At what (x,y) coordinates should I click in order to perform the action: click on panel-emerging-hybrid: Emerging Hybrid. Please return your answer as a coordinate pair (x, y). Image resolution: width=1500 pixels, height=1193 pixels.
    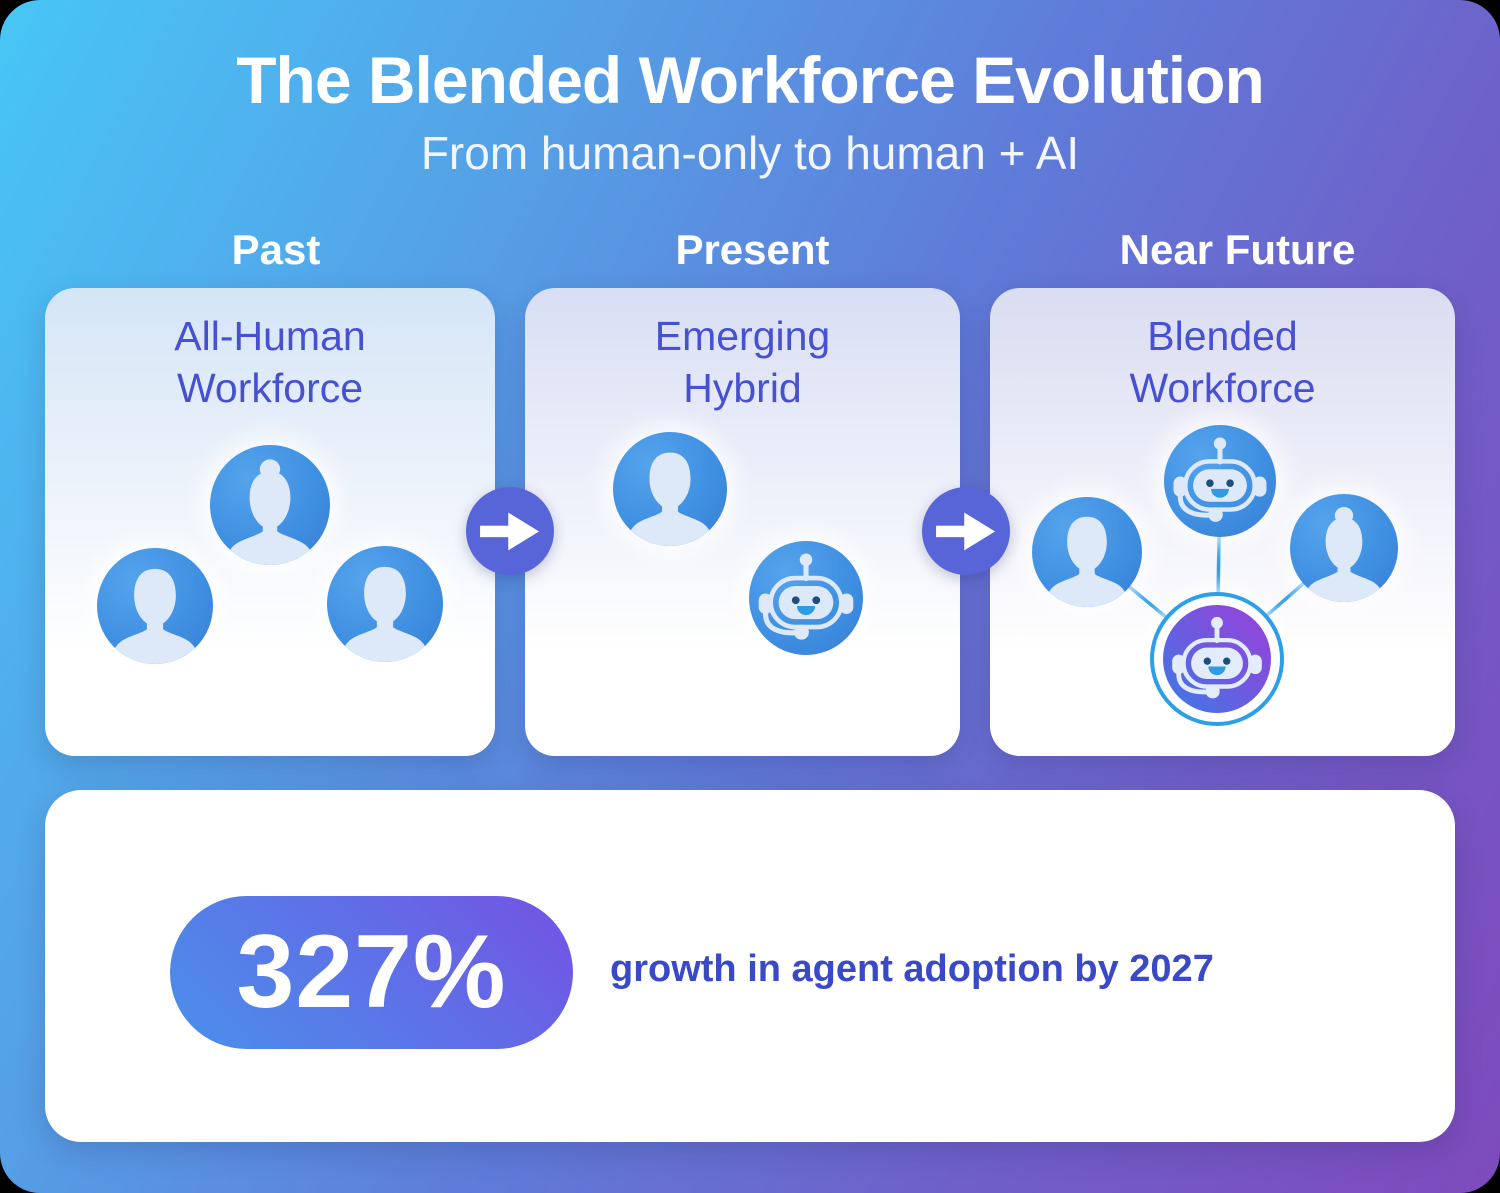
    Looking at the image, I should click on (742, 522).